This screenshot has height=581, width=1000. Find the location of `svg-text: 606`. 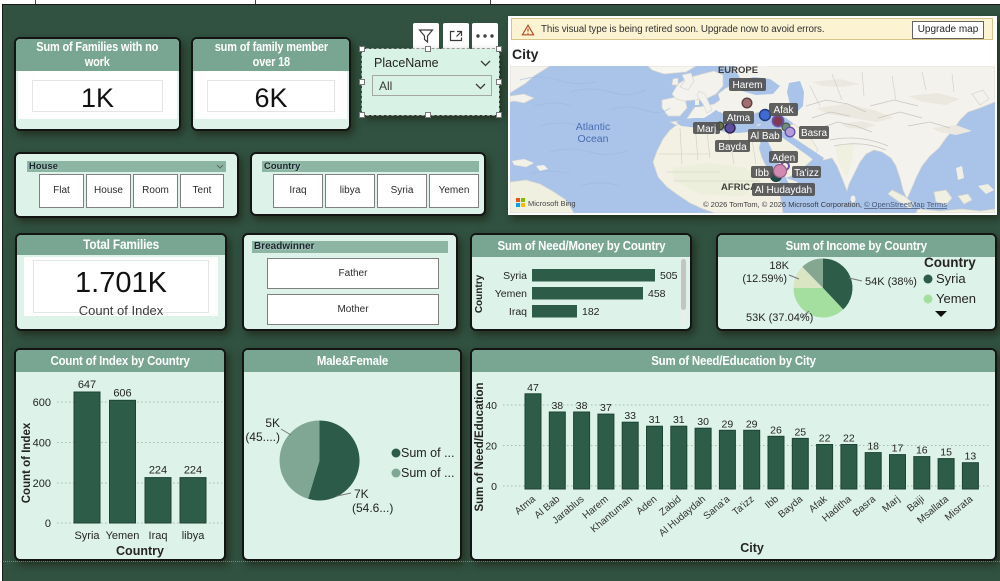

svg-text: 606 is located at coordinates (122, 393).